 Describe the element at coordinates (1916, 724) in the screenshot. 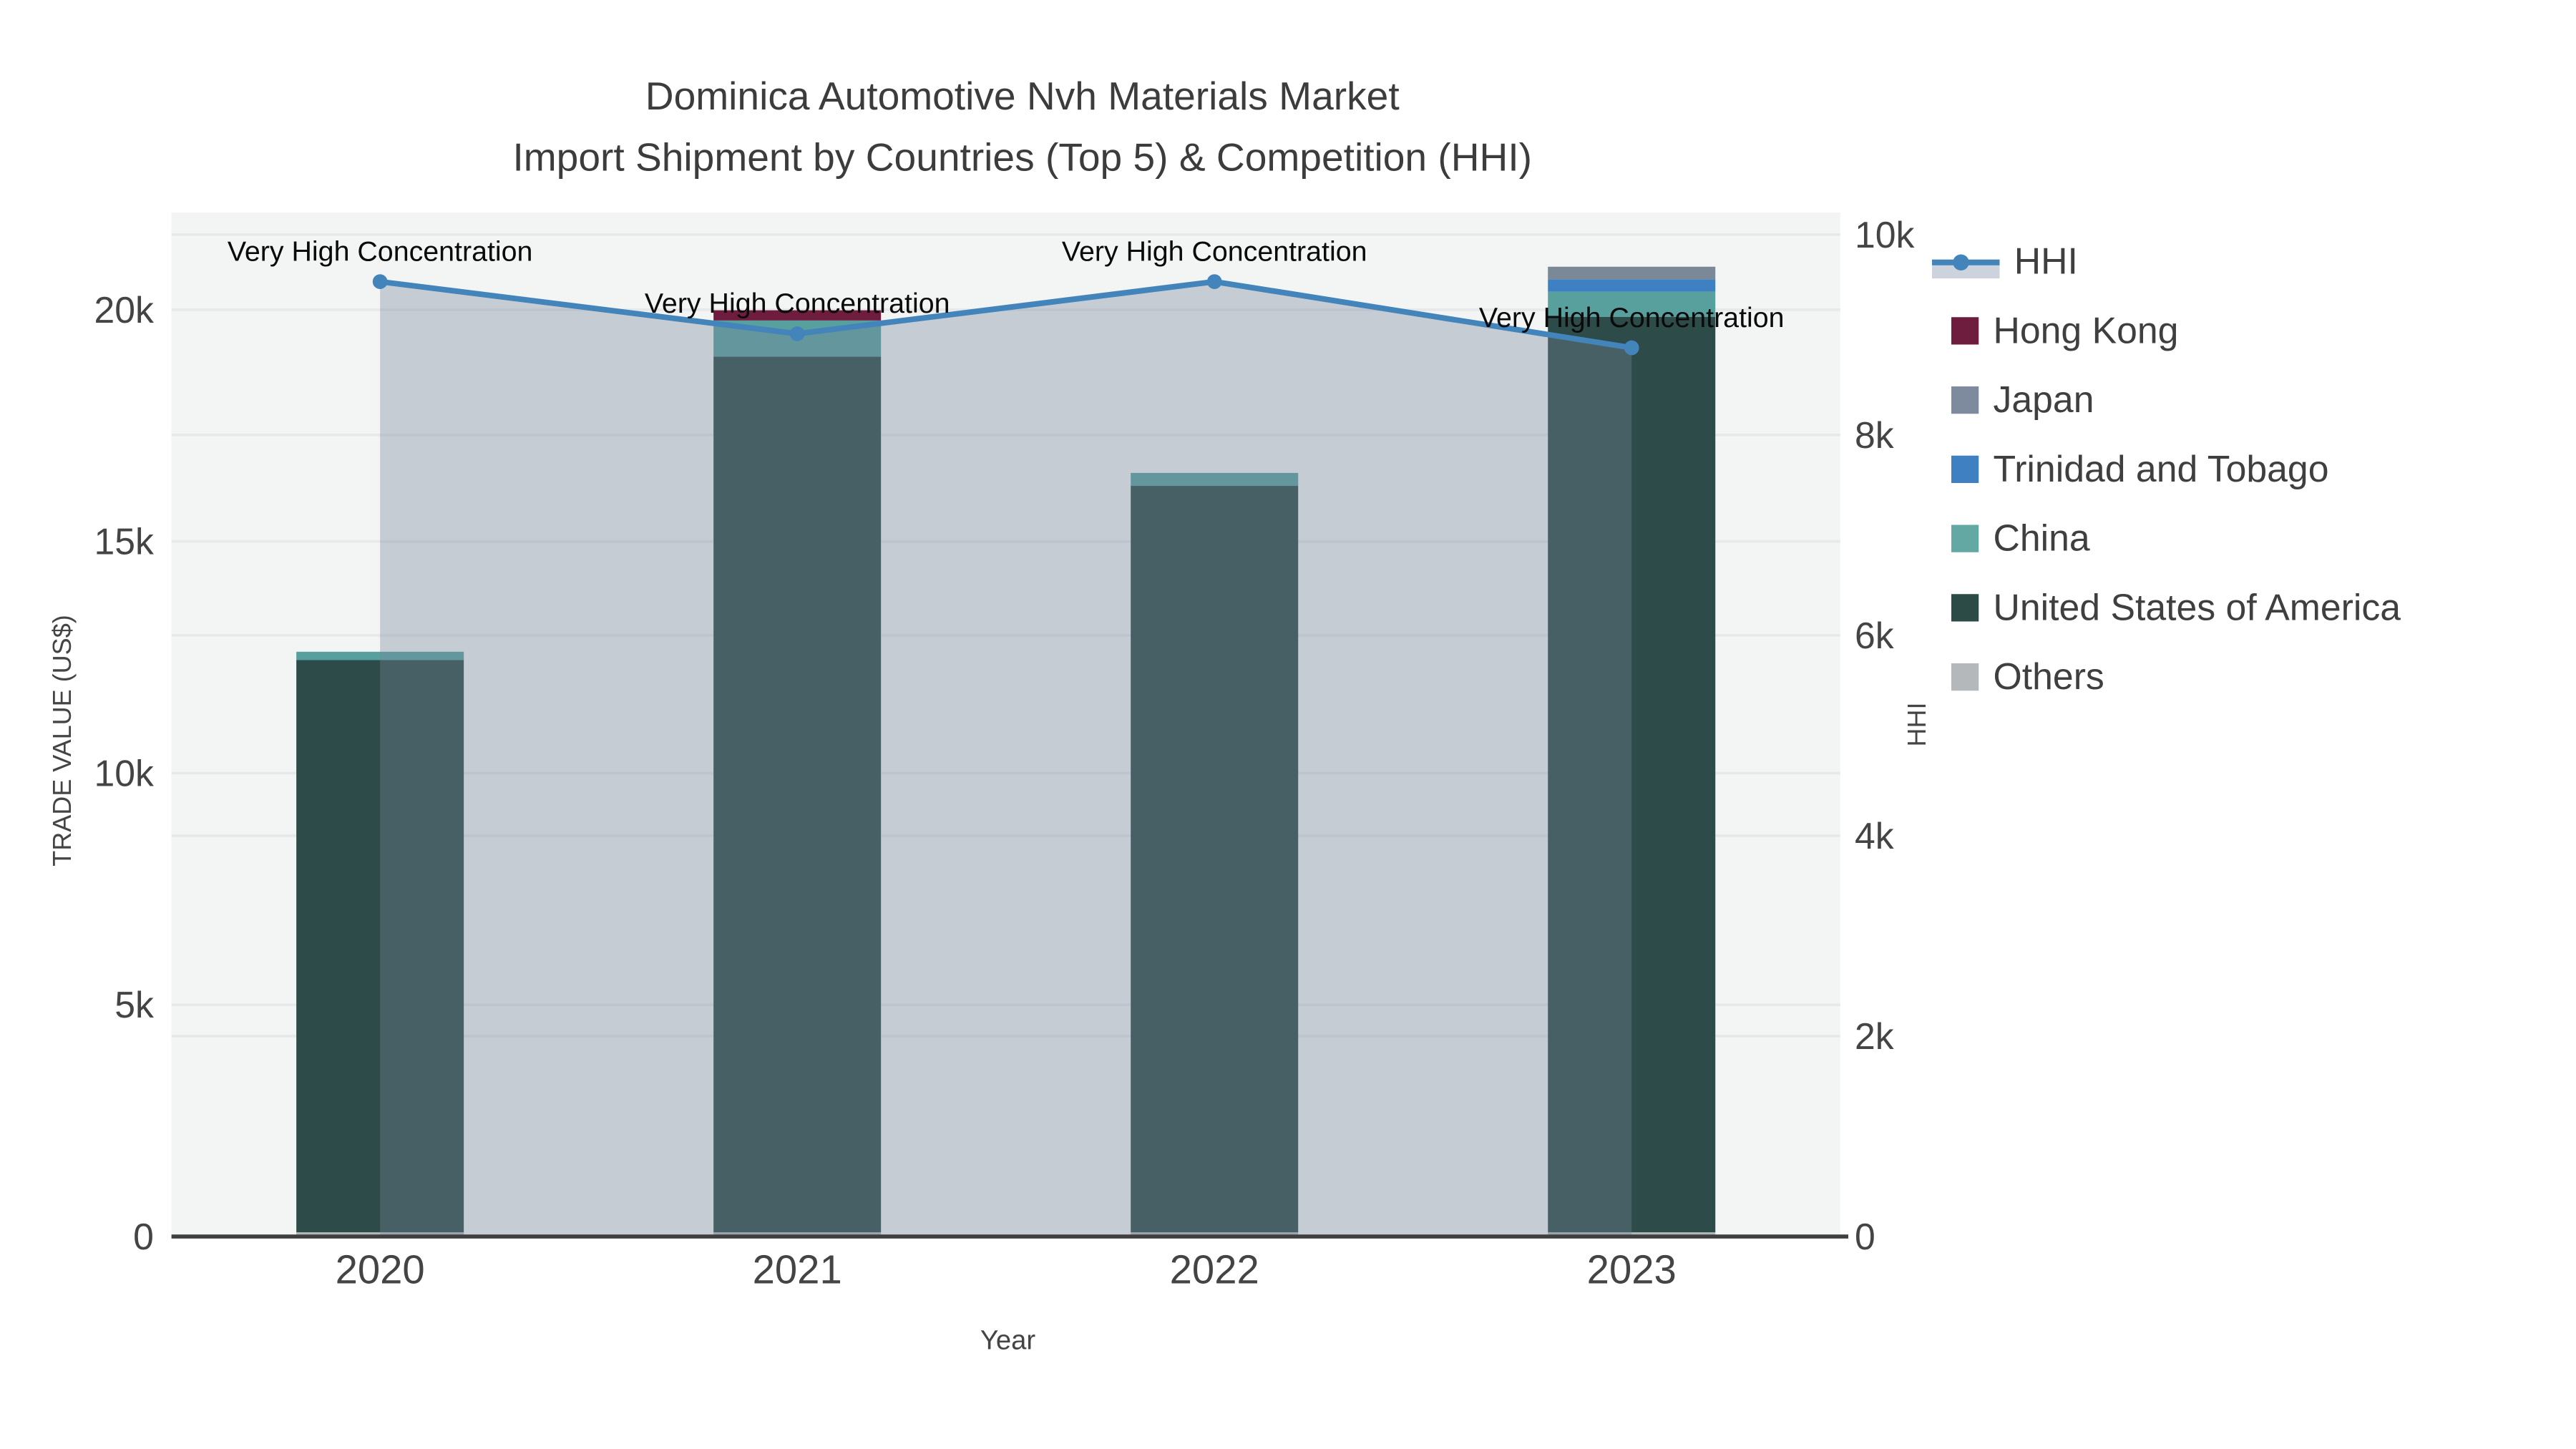

I see `y-right-axis-title: HHI` at that location.